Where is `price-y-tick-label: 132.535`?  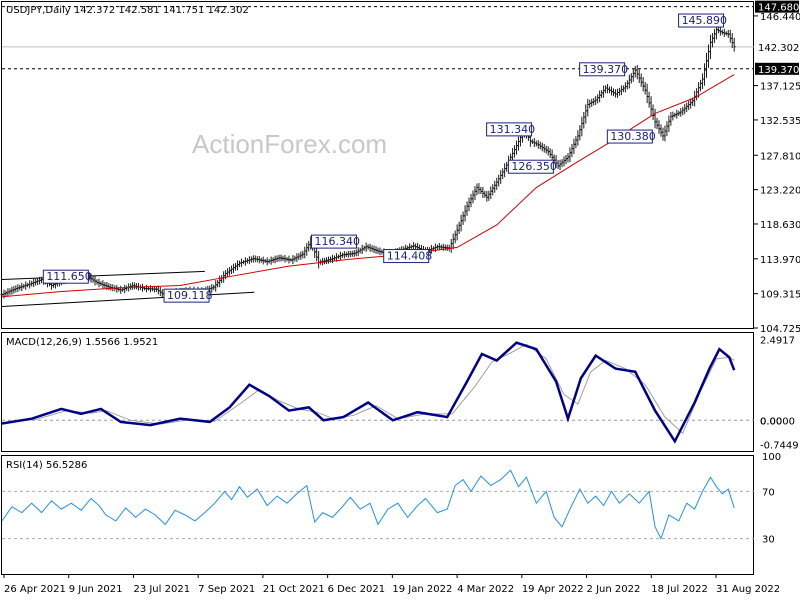
price-y-tick-label: 132.535 is located at coordinates (780, 121).